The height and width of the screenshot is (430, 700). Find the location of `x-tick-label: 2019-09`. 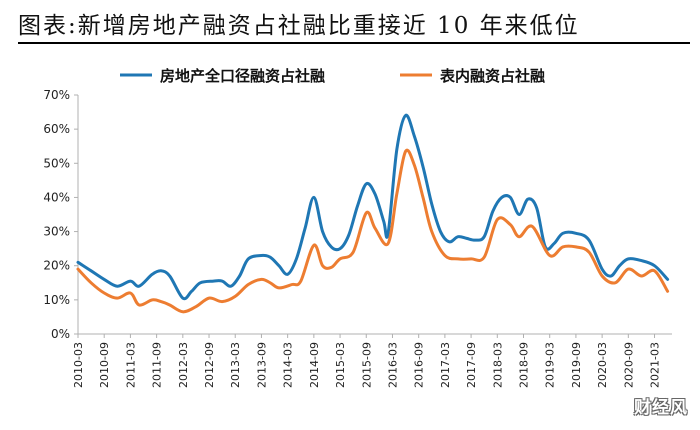

x-tick-label: 2019-09 is located at coordinates (576, 365).